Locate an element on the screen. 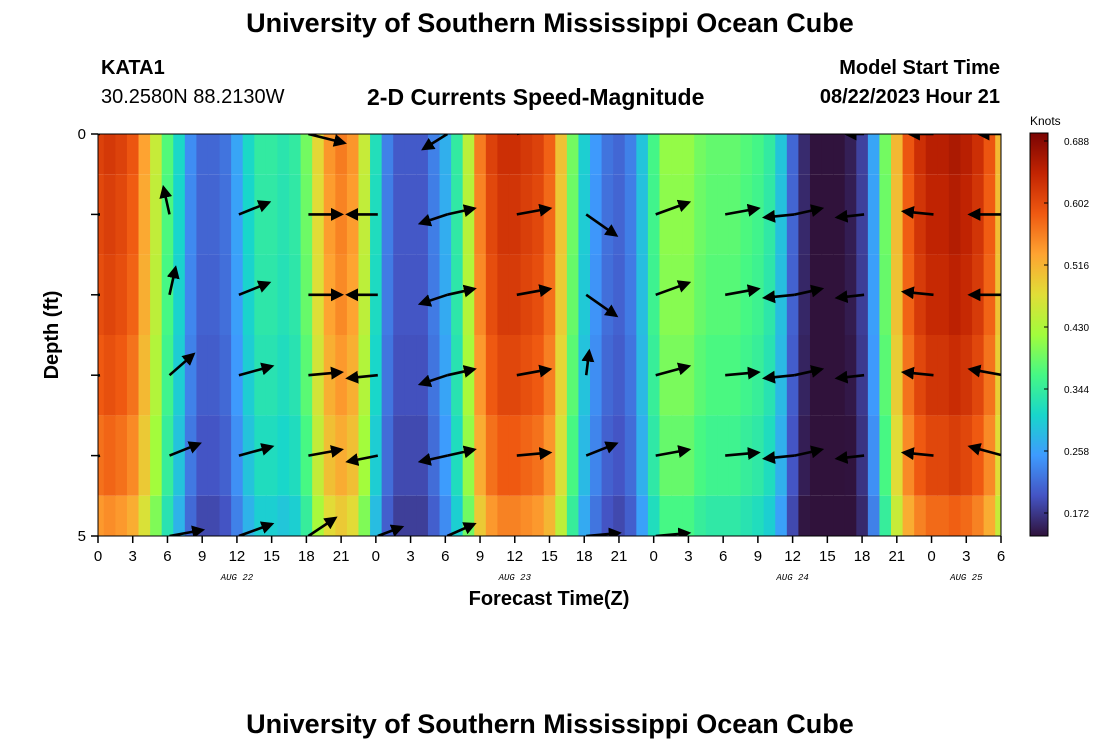 The height and width of the screenshot is (750, 1100). date-label: AUG 23 is located at coordinates (515, 578).